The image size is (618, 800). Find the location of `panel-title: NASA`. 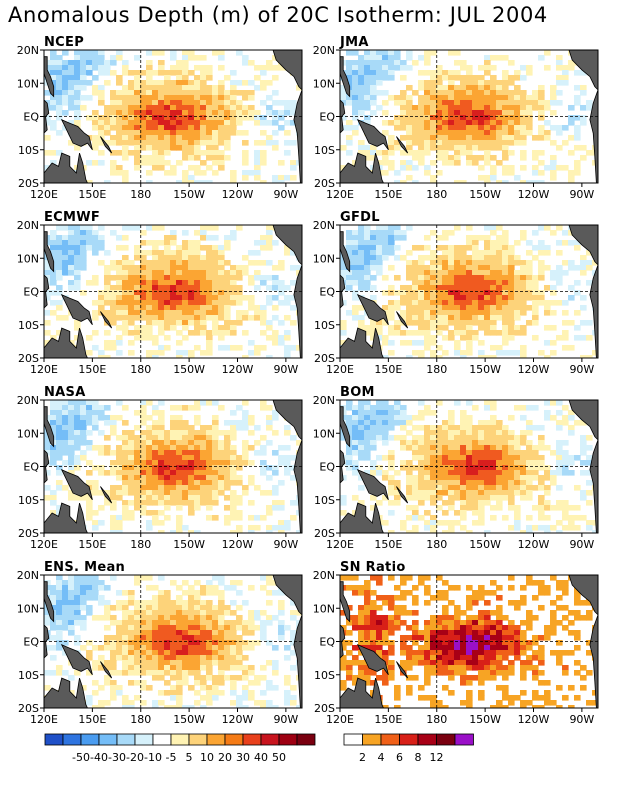

panel-title: NASA is located at coordinates (65, 392).